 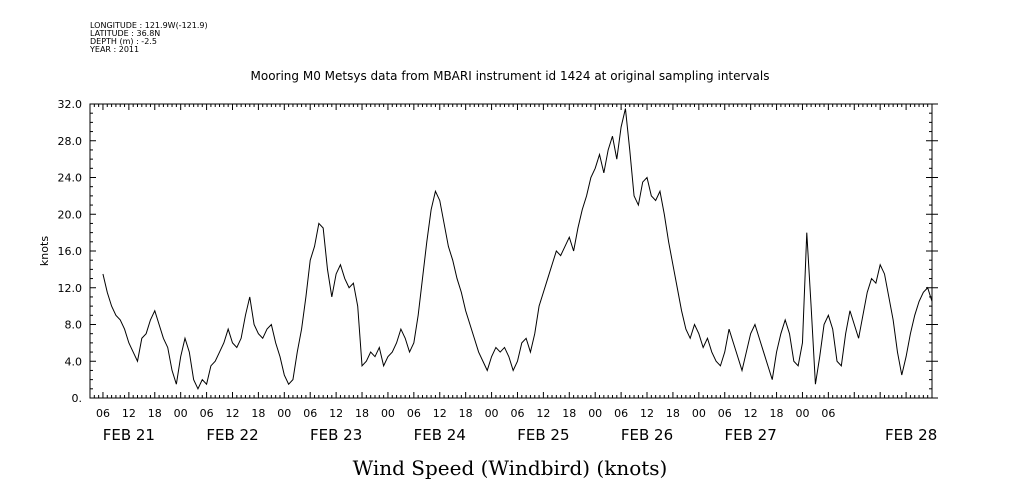 I want to click on longitude-text: LONGITUDE : 121.9W(-121.9), so click(x=149, y=25).